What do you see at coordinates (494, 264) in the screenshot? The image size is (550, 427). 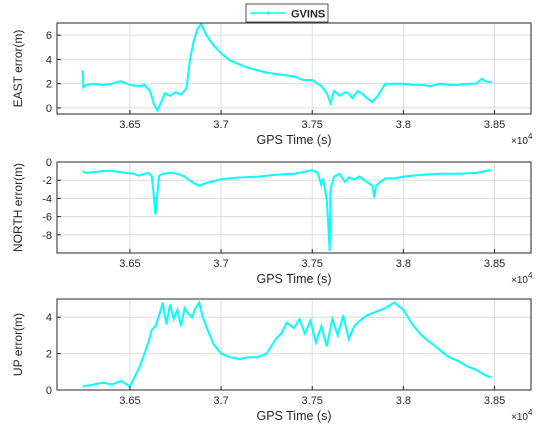 I see `north-xtick-label: 3.85` at bounding box center [494, 264].